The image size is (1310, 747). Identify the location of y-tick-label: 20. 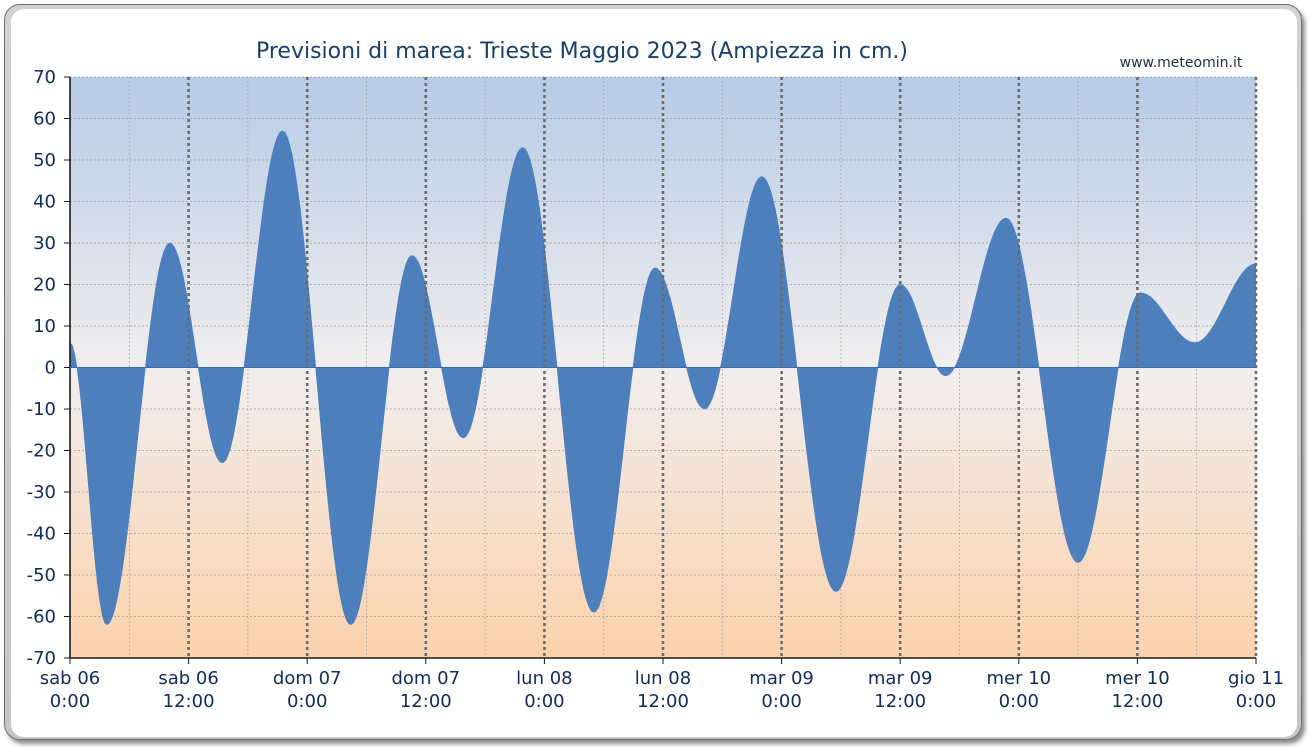
(44, 285).